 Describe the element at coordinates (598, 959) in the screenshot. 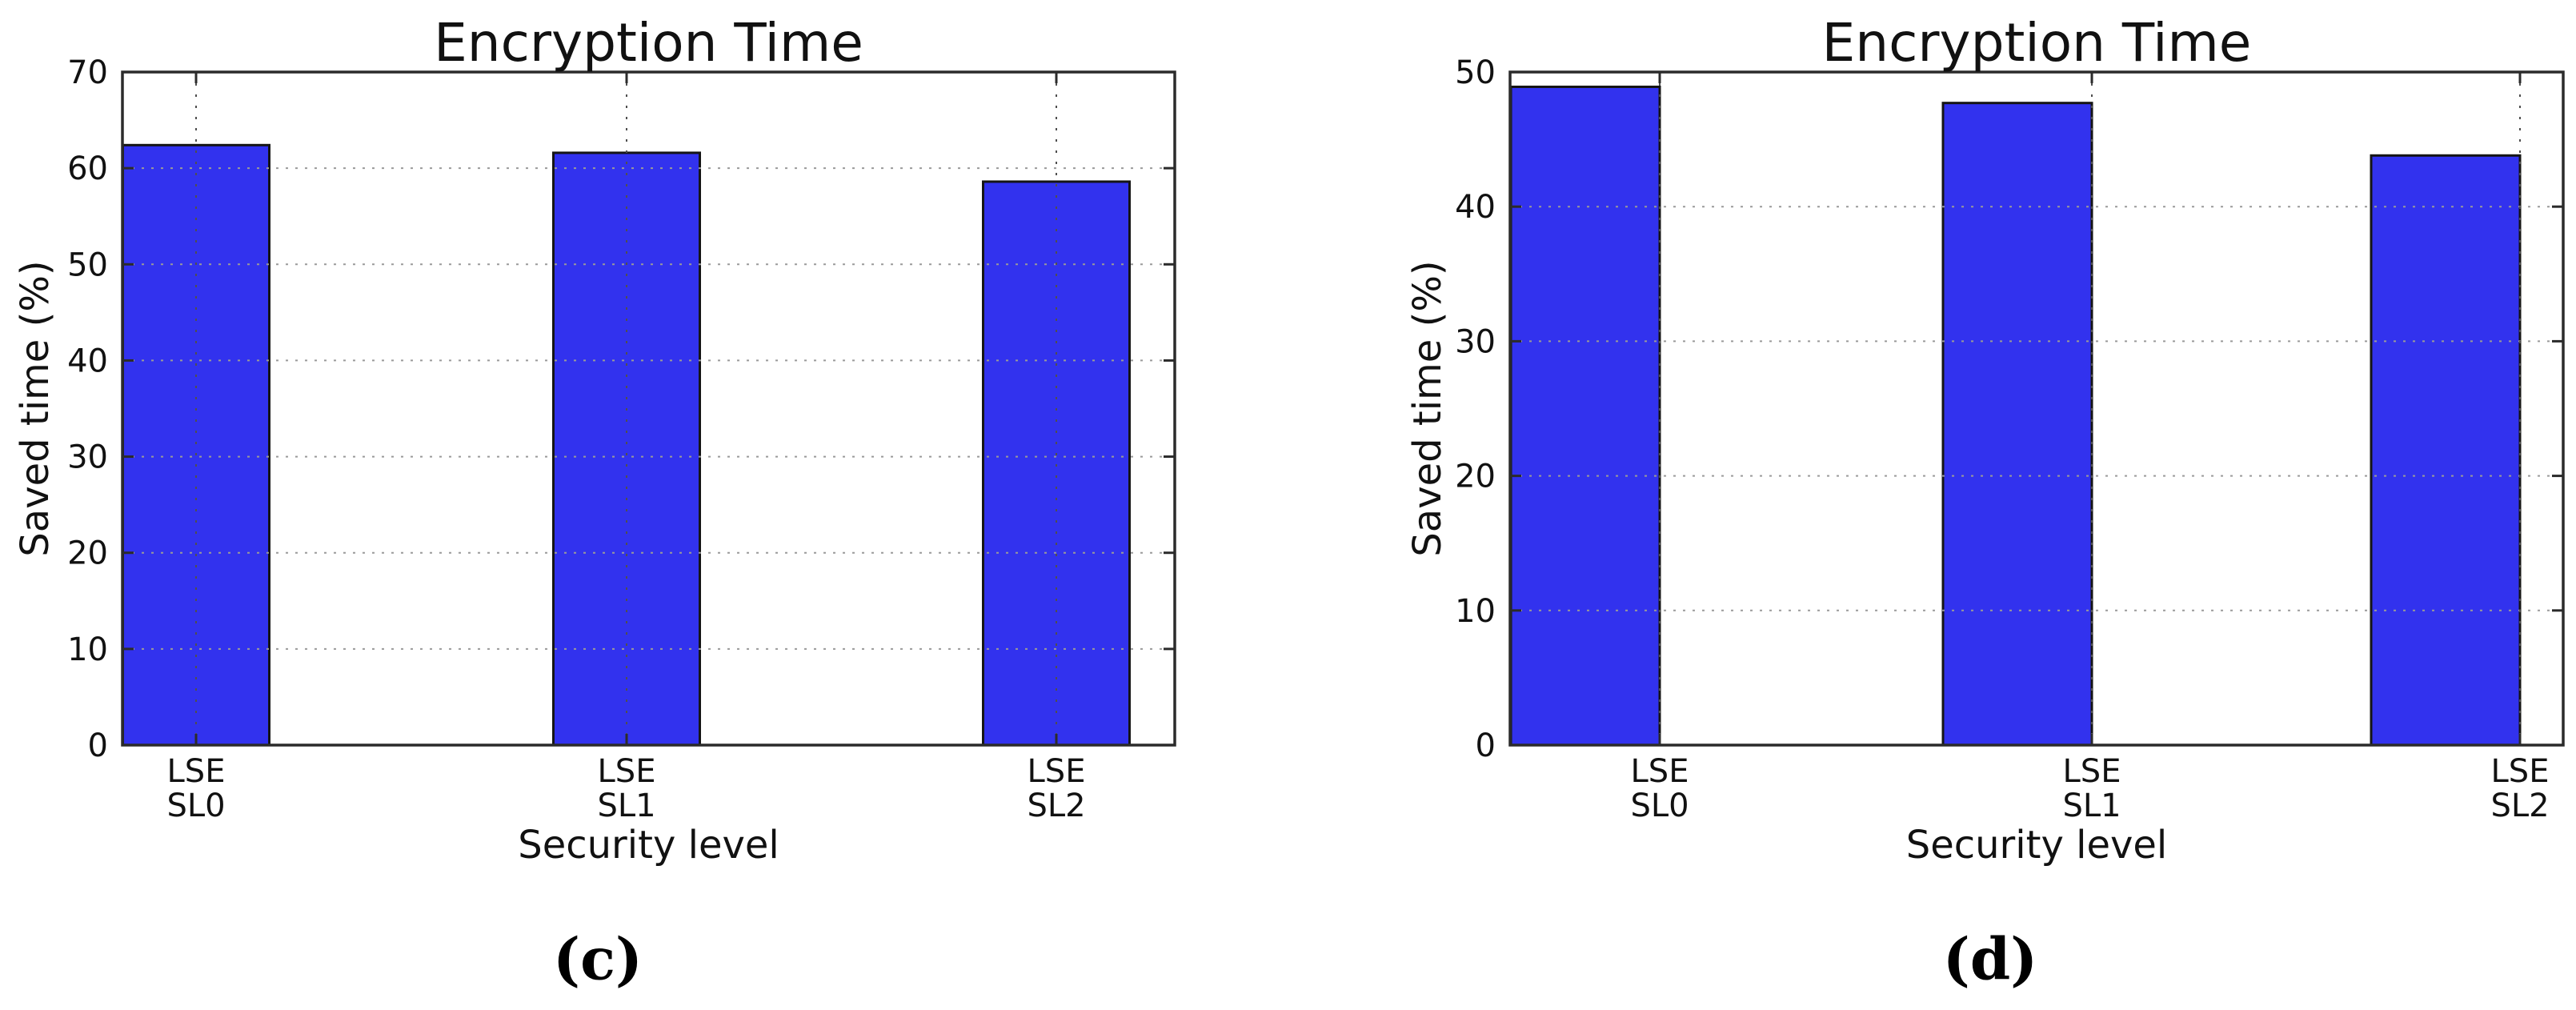

I see `subfigure-label-c: (c)` at that location.